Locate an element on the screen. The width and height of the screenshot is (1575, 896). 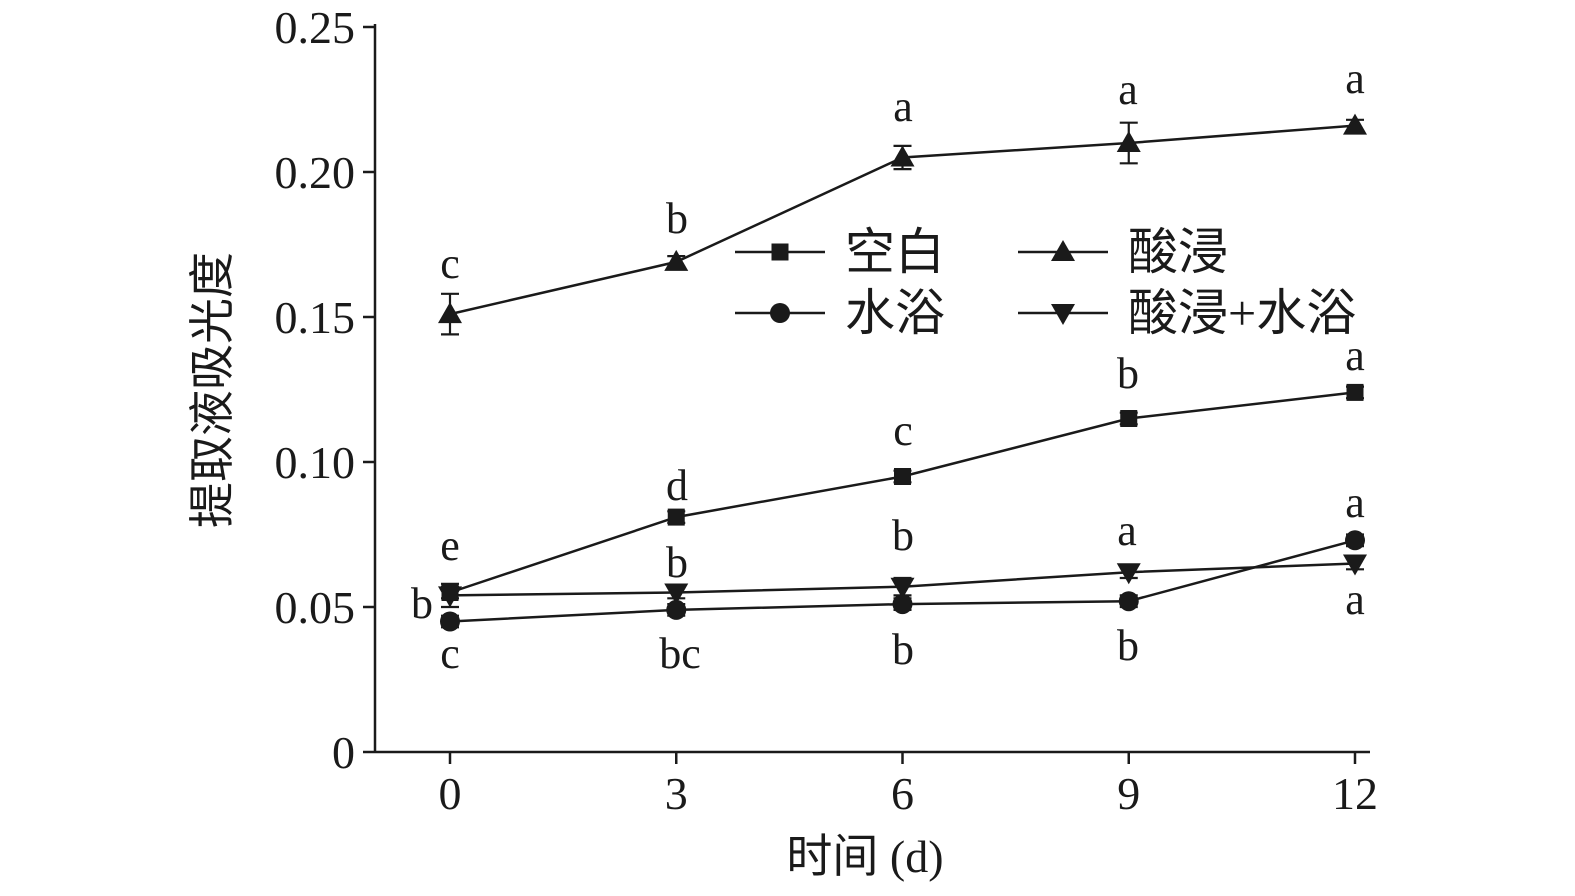
significance-letter: d is located at coordinates (677, 485).